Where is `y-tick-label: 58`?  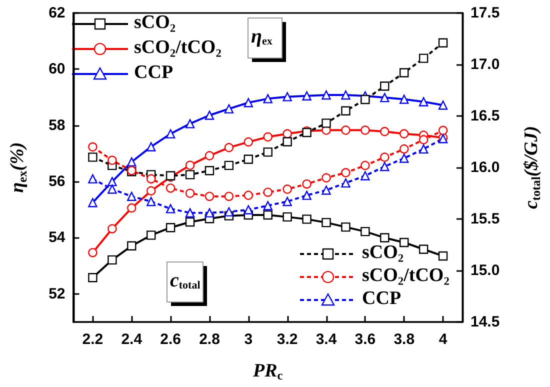
y-tick-label: 58 is located at coordinates (57, 125).